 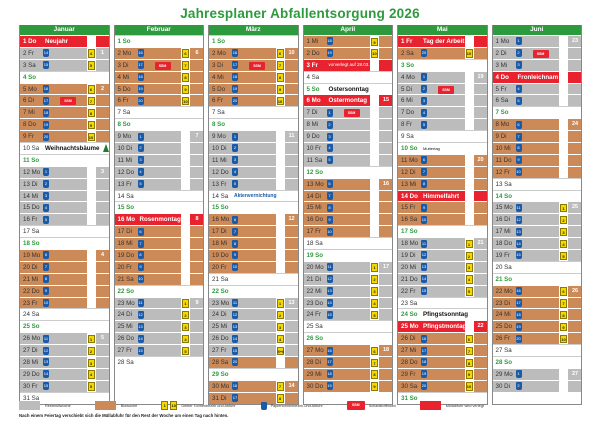 I want to click on day-label: 4 So, so click(x=30, y=77).